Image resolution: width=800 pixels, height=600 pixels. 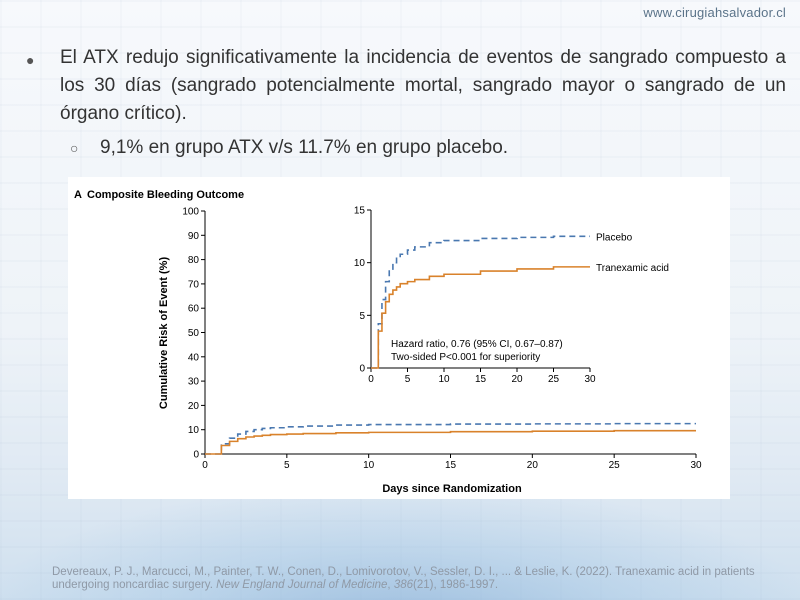 What do you see at coordinates (194, 406) in the screenshot?
I see `main-y-tick-label: 20` at bounding box center [194, 406].